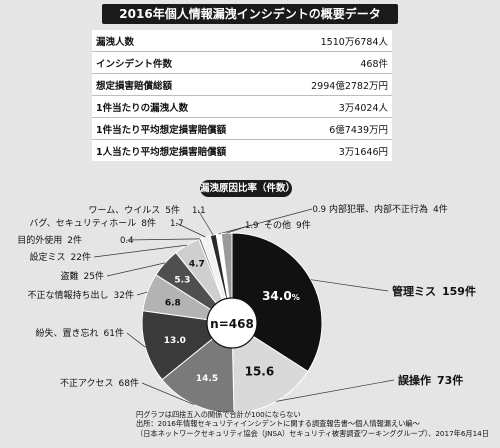 The image size is (500, 448). Describe the element at coordinates (185, 41) in the screenshot. I see `summary-label: 漏洩人数` at that location.